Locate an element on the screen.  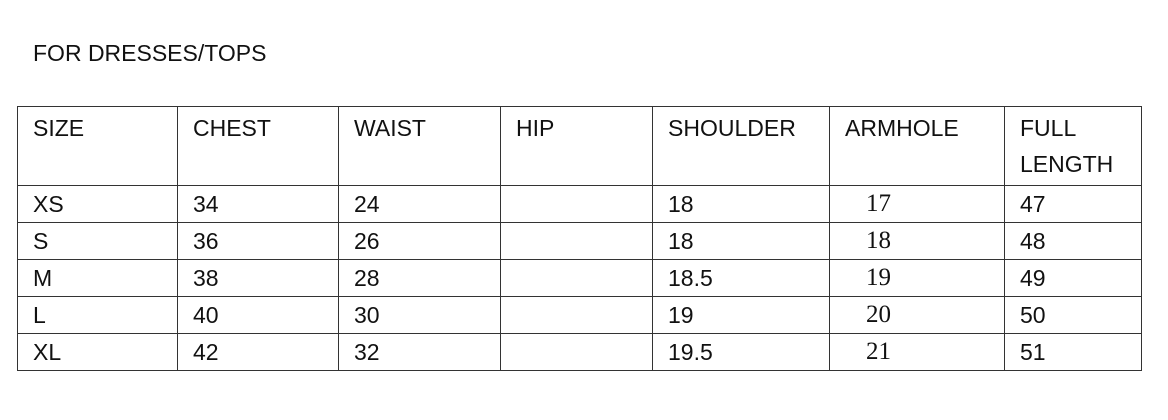
column-header: ARMHOLE is located at coordinates (917, 146).